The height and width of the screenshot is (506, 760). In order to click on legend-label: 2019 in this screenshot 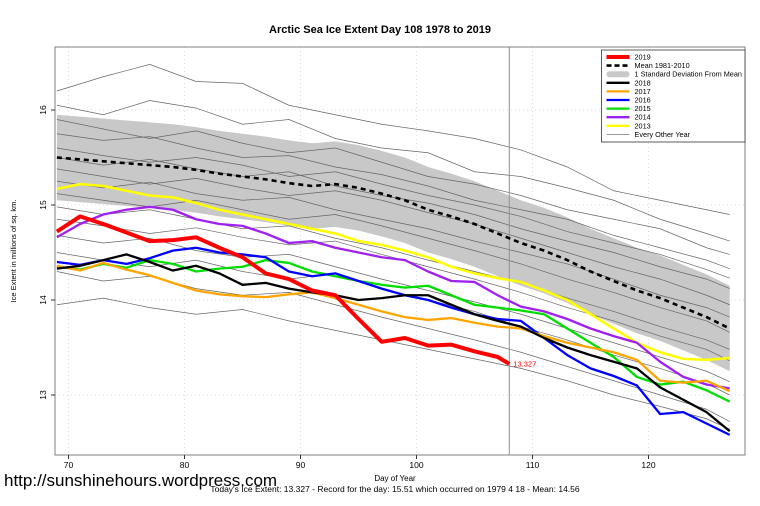, I will do `click(643, 57)`.